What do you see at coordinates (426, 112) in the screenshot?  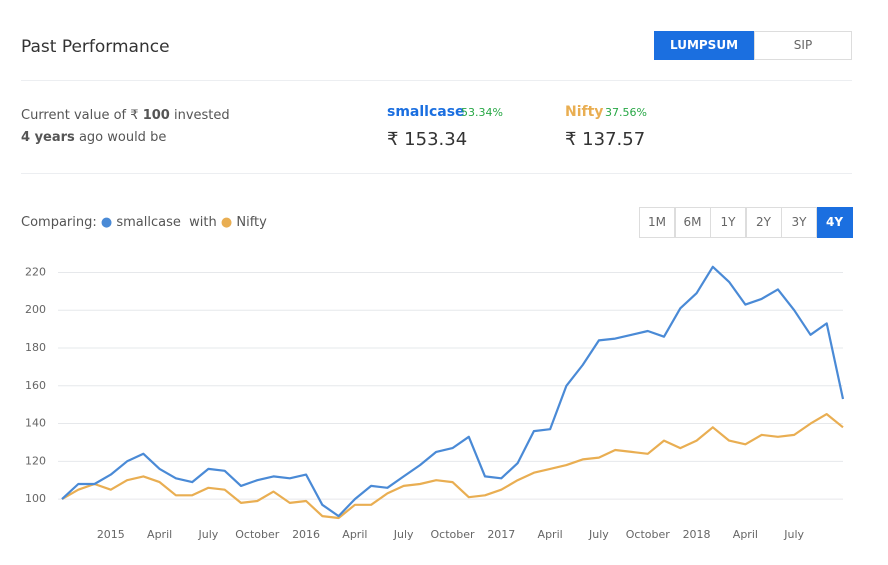 I see `item-name: smallcase` at bounding box center [426, 112].